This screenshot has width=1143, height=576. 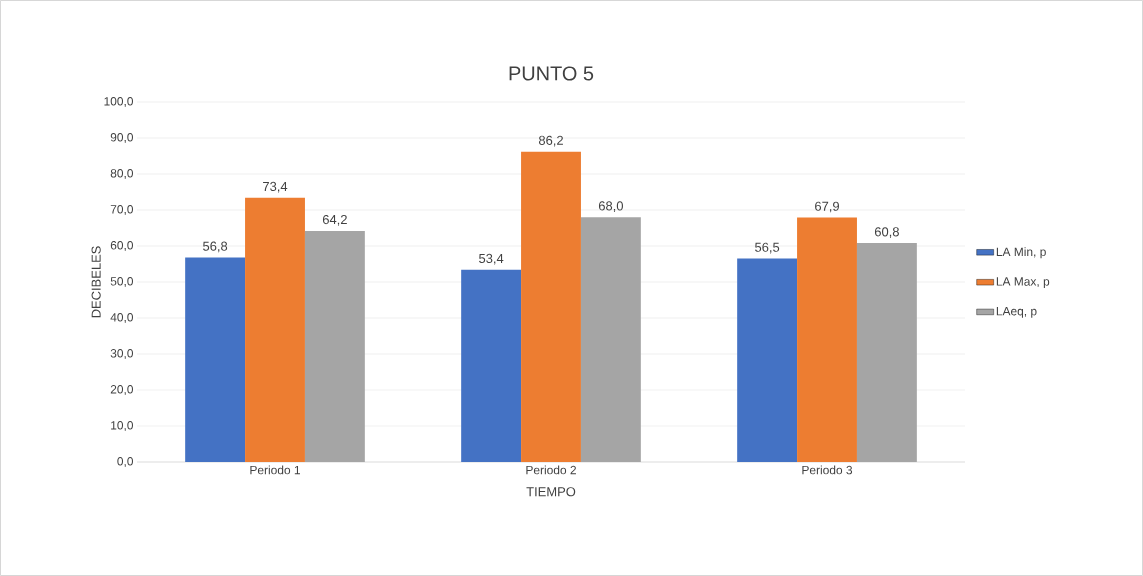 I want to click on y-tick-label: 90,0, so click(x=122, y=138).